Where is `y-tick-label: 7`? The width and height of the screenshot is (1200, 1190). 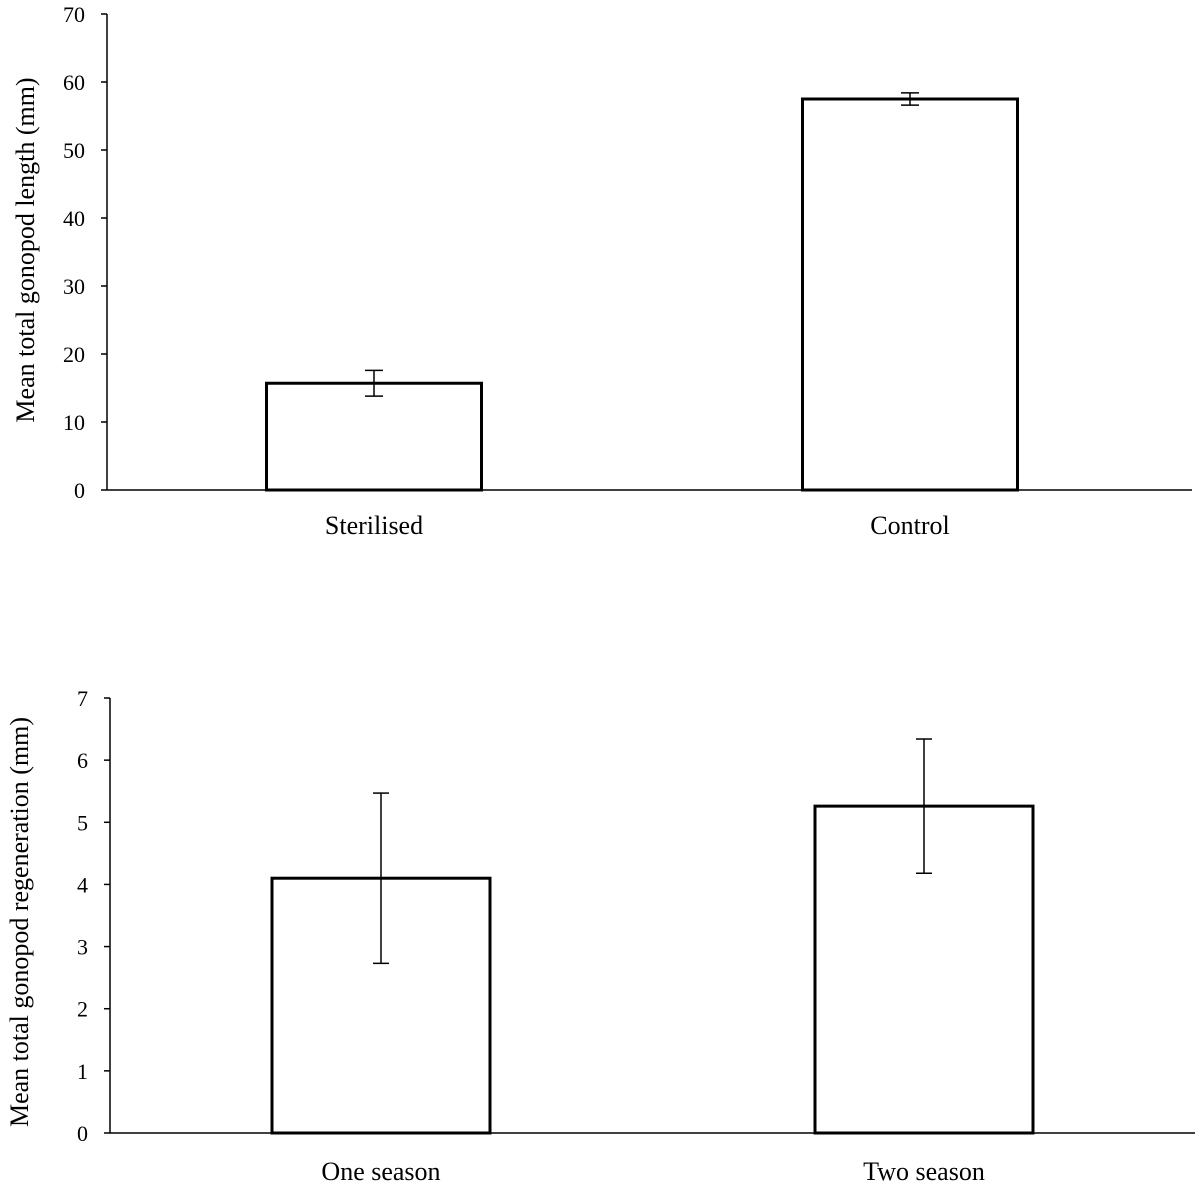
y-tick-label: 7 is located at coordinates (82, 698).